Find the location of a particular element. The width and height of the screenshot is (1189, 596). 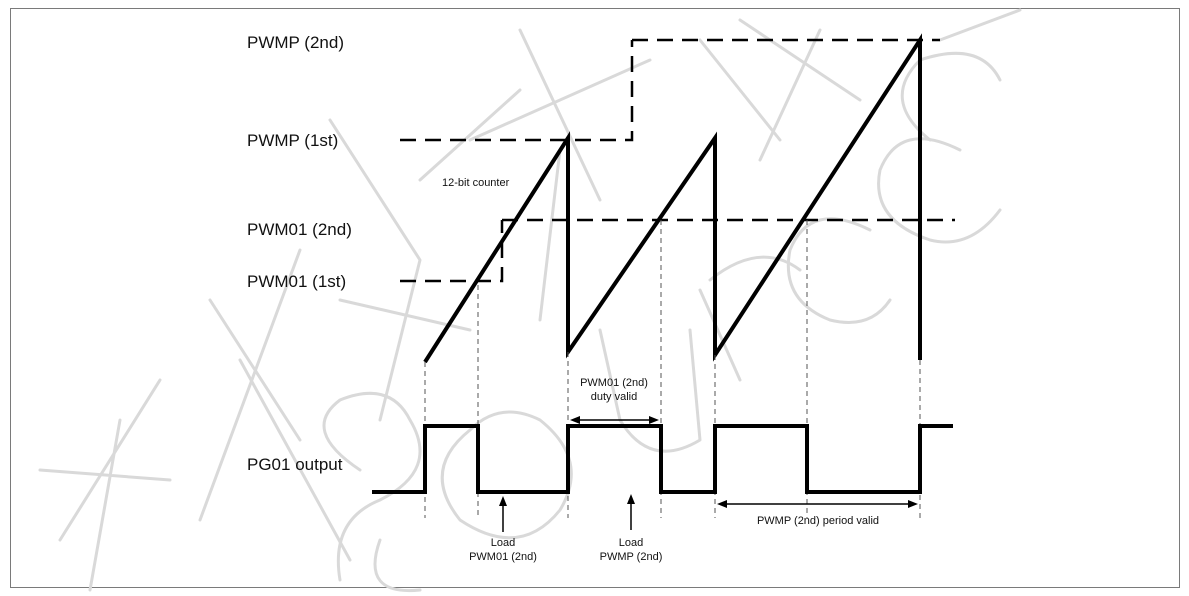

duty-valid-arrow is located at coordinates (614, 420).